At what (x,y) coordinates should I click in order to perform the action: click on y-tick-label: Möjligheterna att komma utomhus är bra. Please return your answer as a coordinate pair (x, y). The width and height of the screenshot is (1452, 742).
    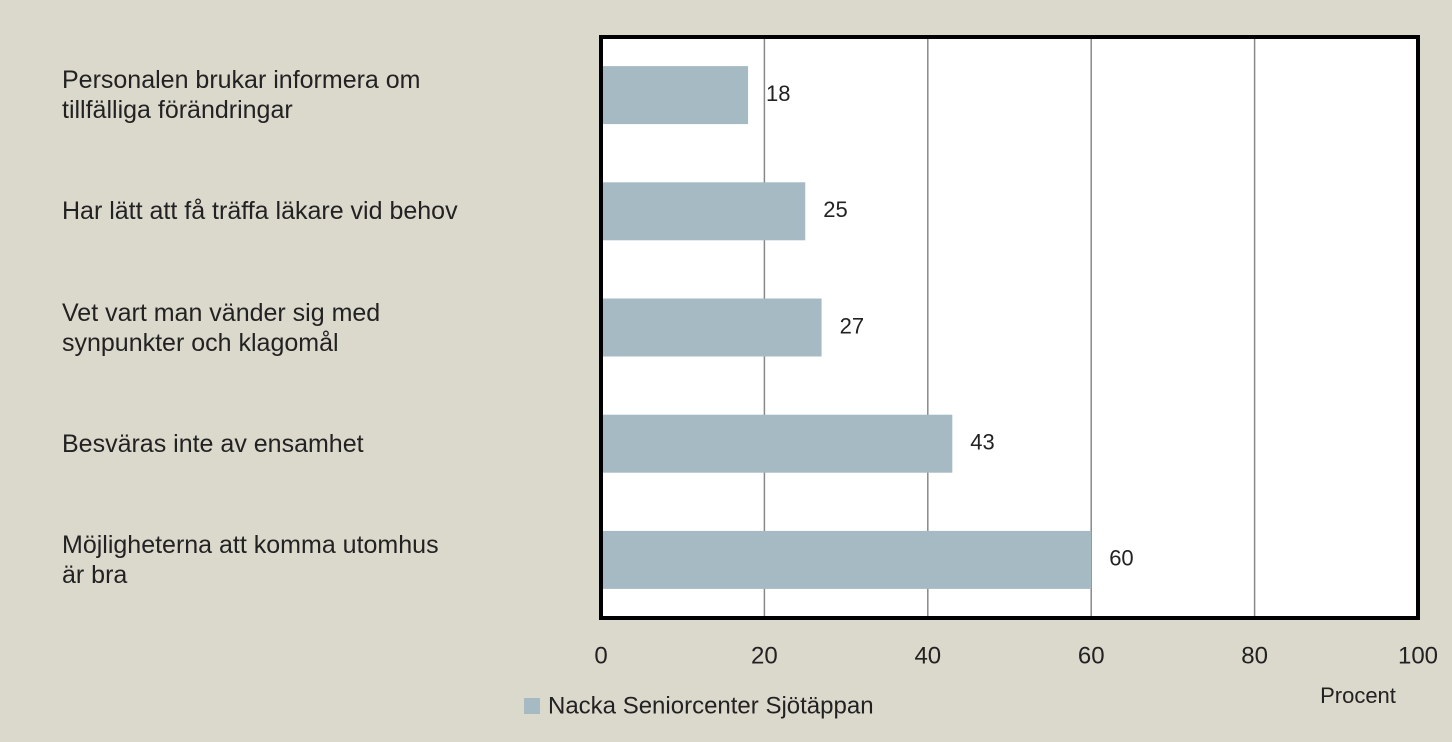
    Looking at the image, I should click on (250, 559).